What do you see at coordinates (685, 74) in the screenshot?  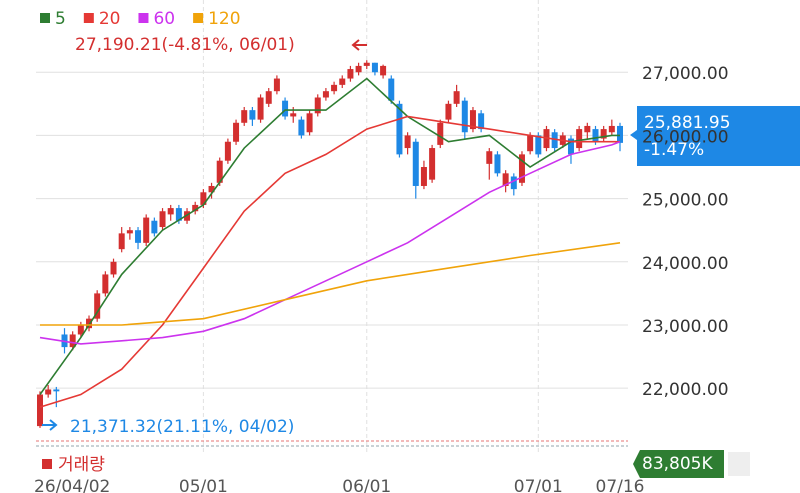 I see `y-tick-label: 27,000.00` at bounding box center [685, 74].